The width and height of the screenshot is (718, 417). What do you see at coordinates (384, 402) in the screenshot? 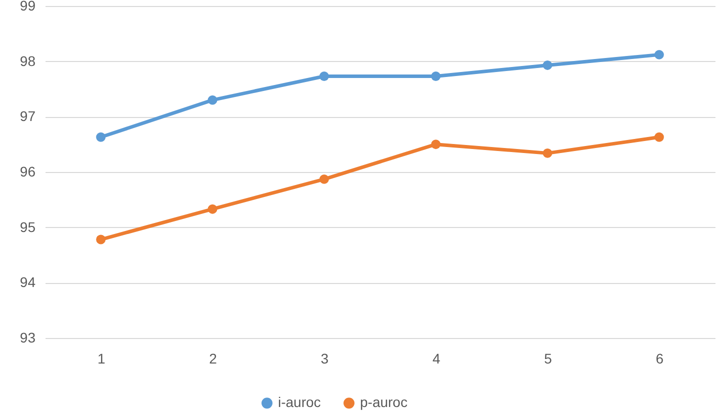
I see `legend-label: p-auroc` at bounding box center [384, 402].